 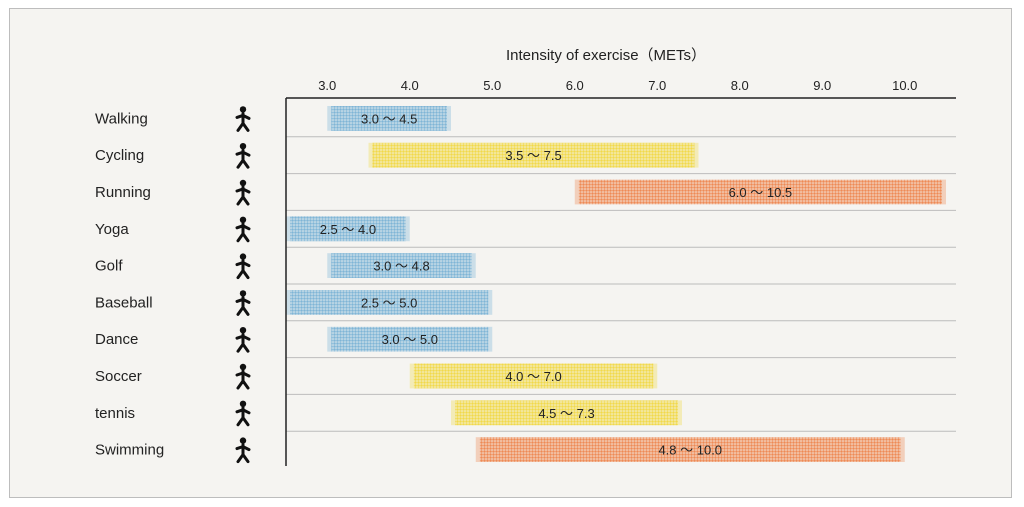 What do you see at coordinates (119, 155) in the screenshot?
I see `category-label: Cycling` at bounding box center [119, 155].